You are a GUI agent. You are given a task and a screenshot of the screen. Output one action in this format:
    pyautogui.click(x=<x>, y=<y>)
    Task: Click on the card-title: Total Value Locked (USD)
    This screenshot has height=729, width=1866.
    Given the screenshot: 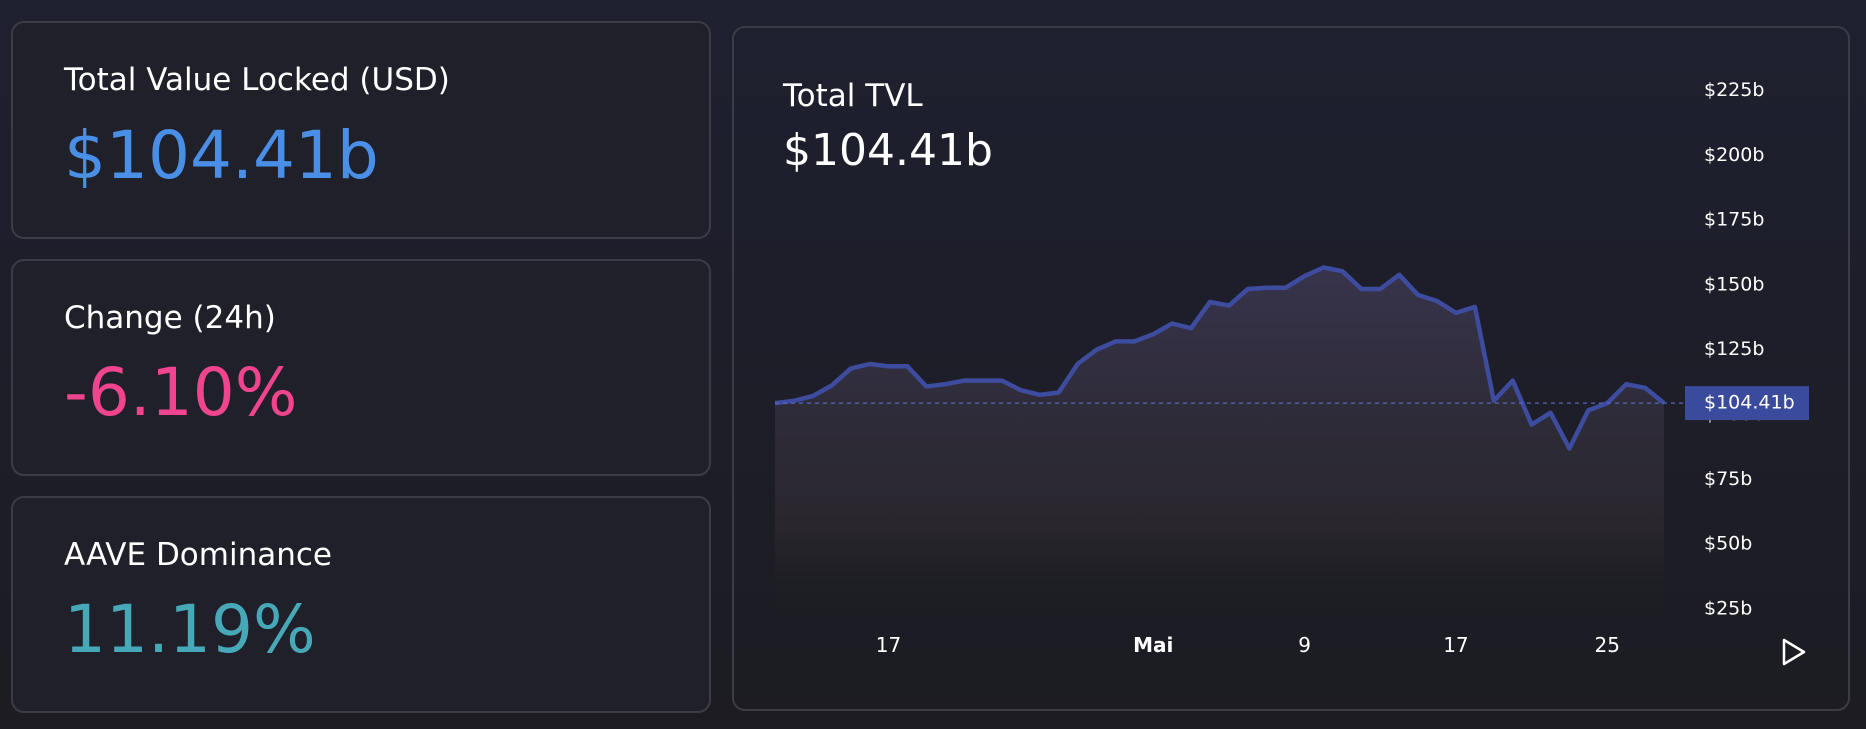 What is the action you would take?
    pyautogui.click(x=256, y=80)
    